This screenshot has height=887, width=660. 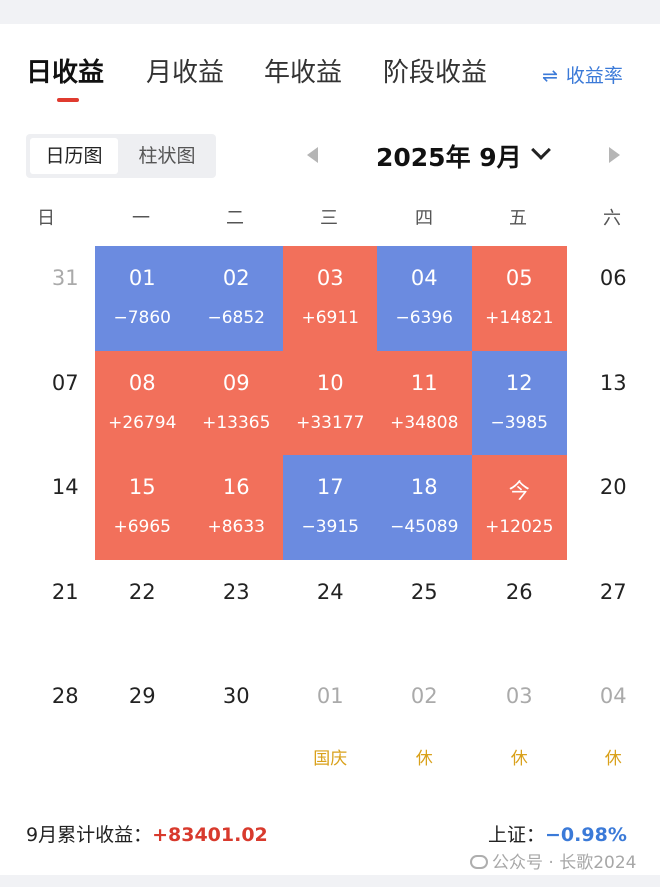 I want to click on weekday-label: 五, so click(x=518, y=218).